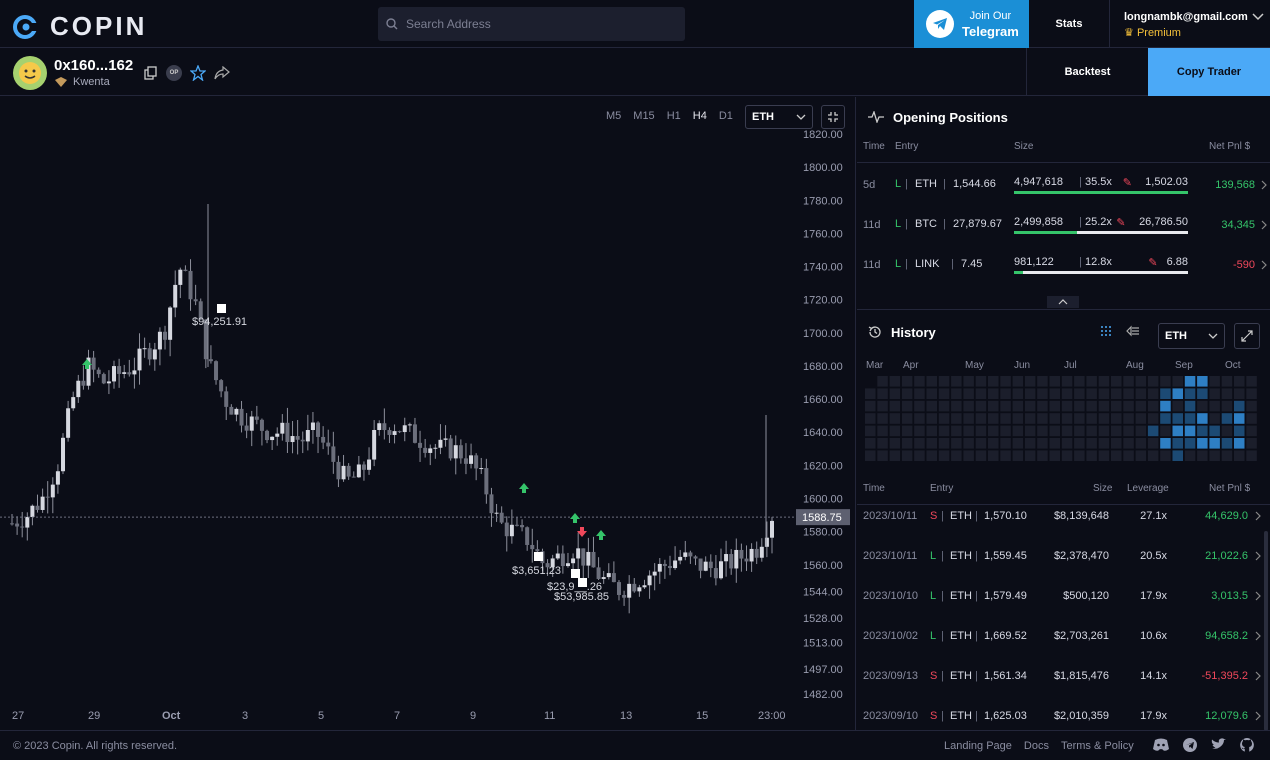 The width and height of the screenshot is (1270, 760). I want to click on timeframe-d1: D1, so click(725, 116).